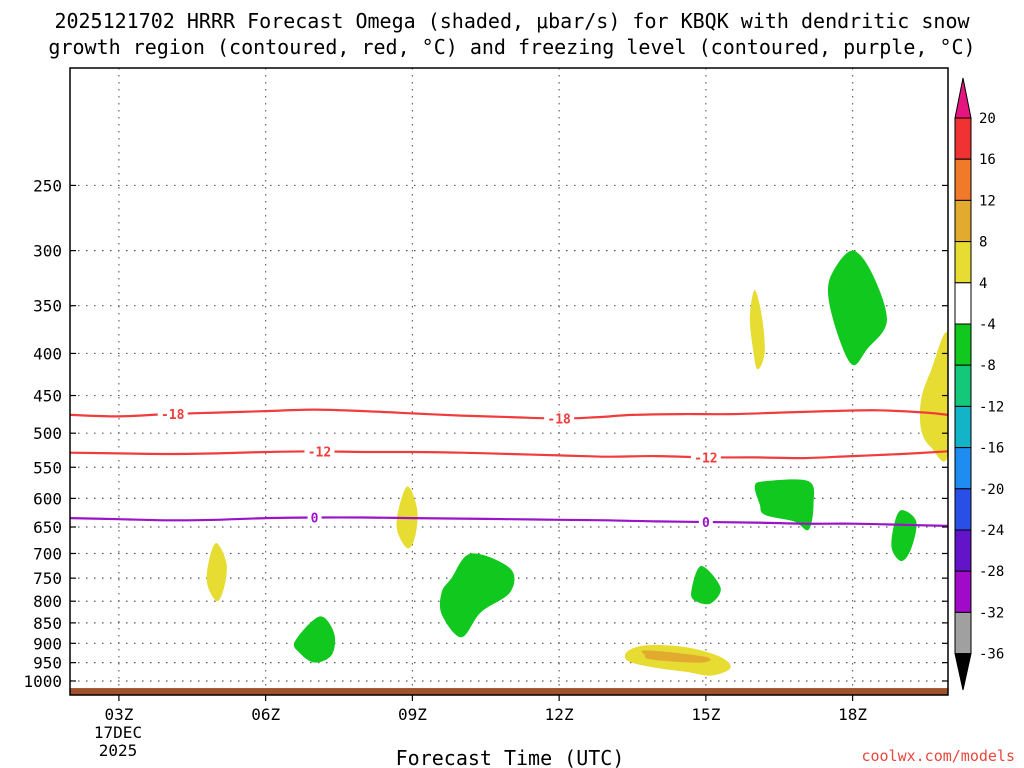 The height and width of the screenshot is (768, 1024). What do you see at coordinates (987, 366) in the screenshot?
I see `colorbar-label-6: -8` at bounding box center [987, 366].